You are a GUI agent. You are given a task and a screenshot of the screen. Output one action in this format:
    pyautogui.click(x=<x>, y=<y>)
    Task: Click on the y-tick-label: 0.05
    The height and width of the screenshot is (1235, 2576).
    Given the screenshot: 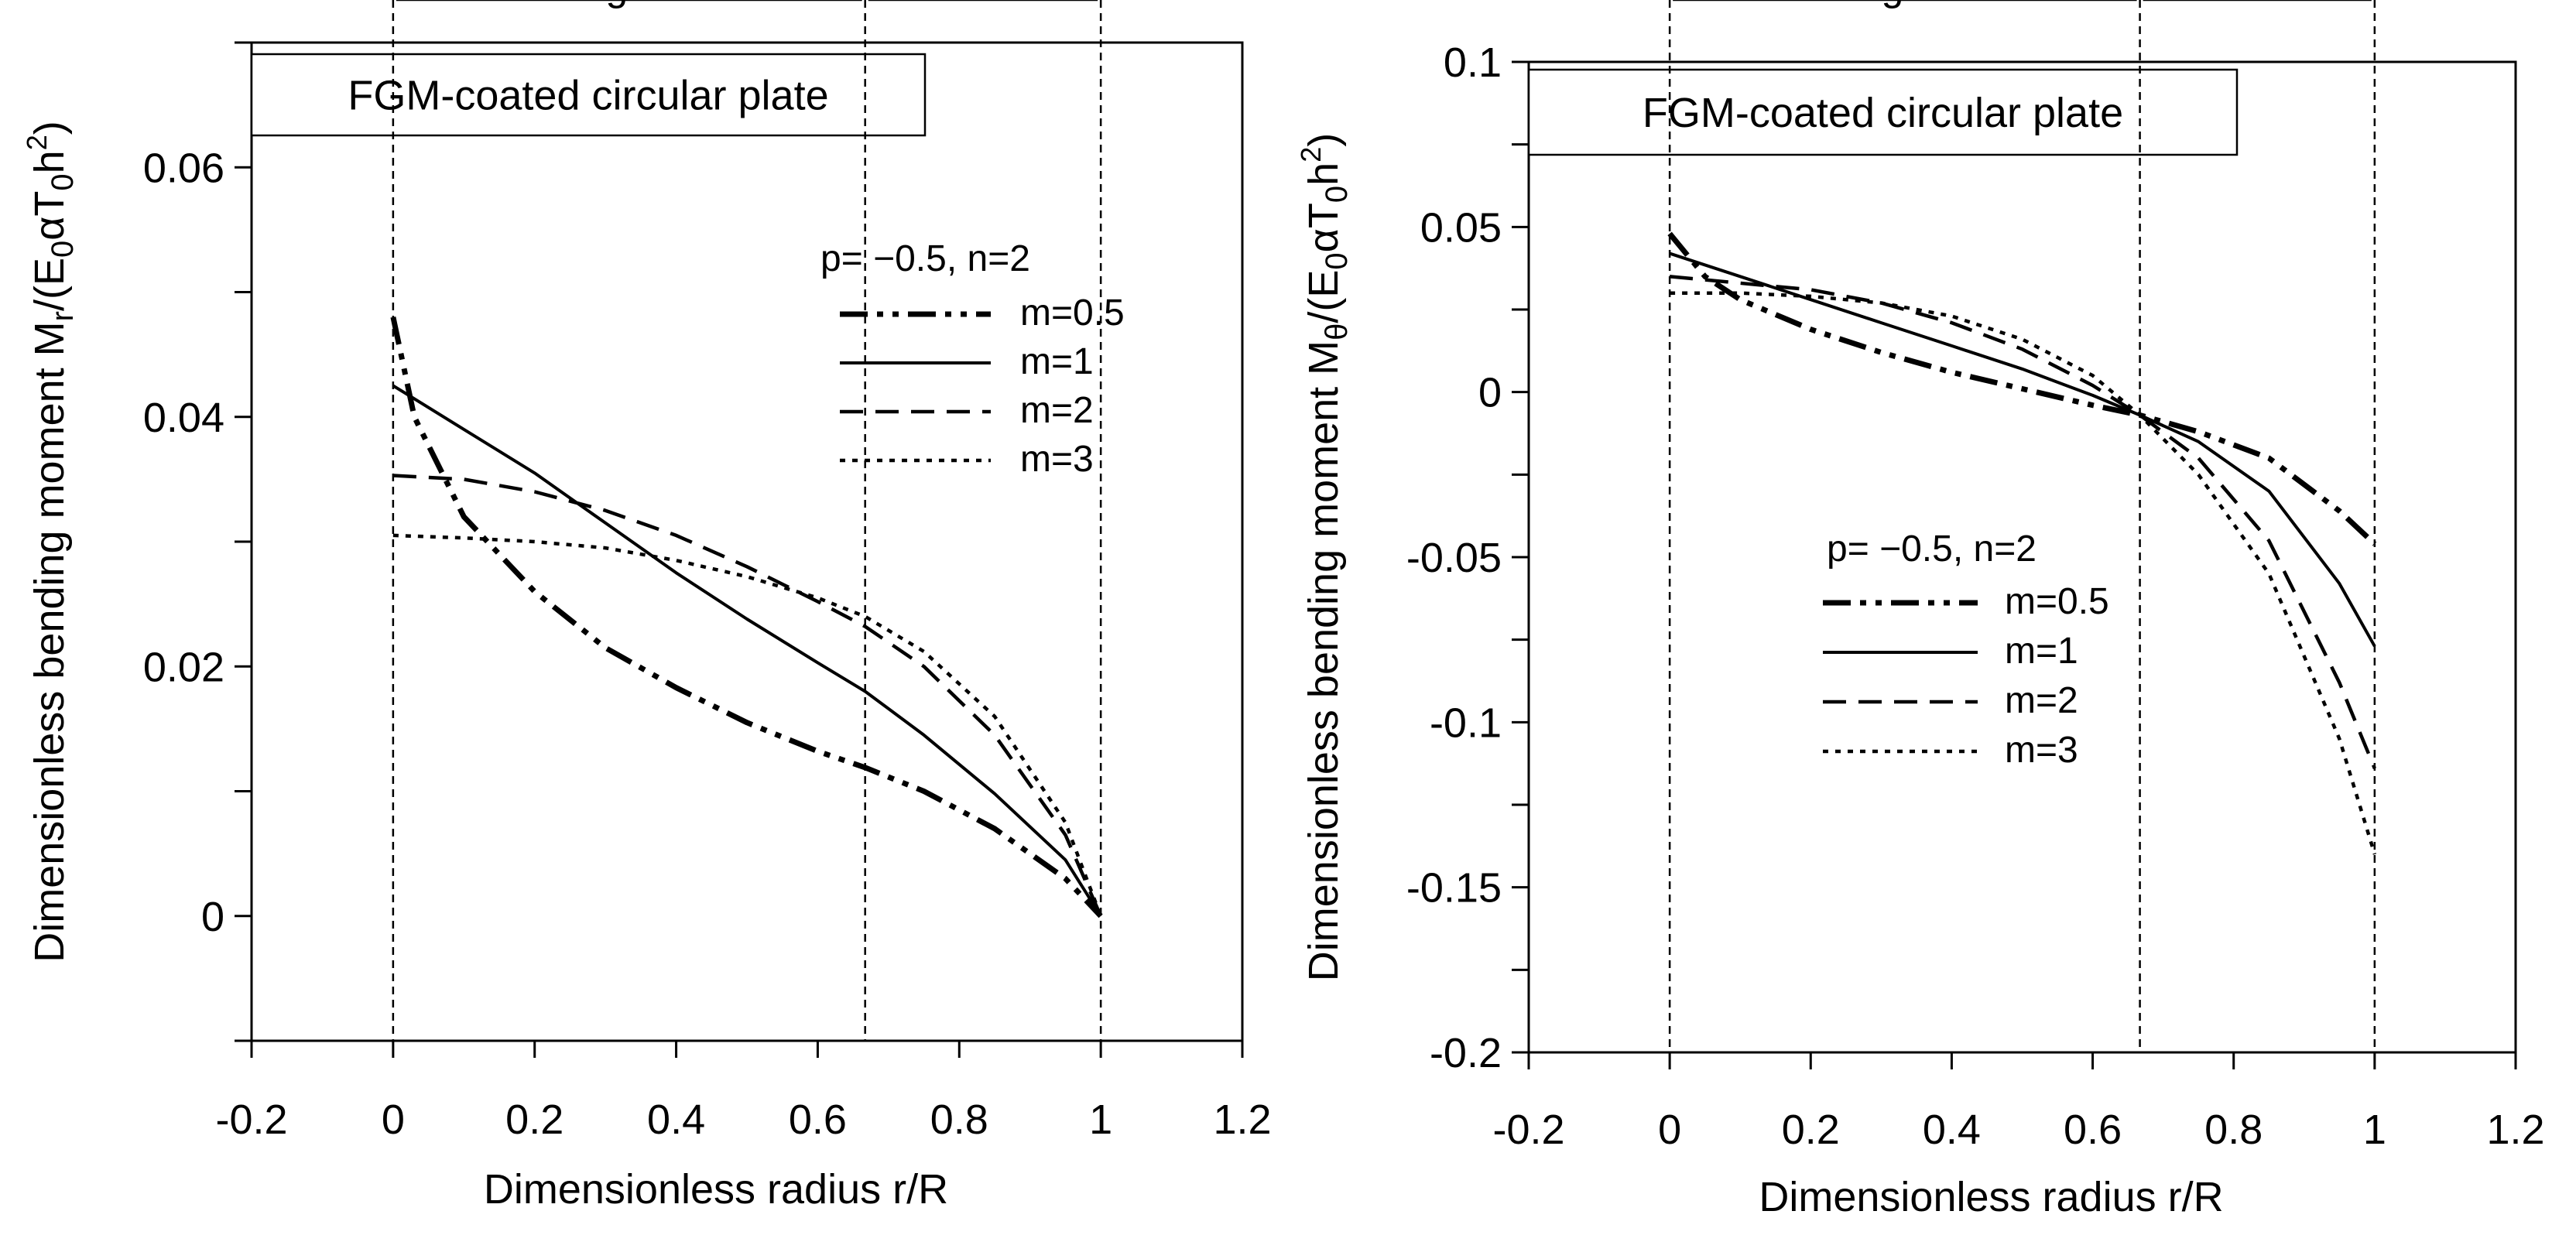 What is the action you would take?
    pyautogui.click(x=1461, y=227)
    